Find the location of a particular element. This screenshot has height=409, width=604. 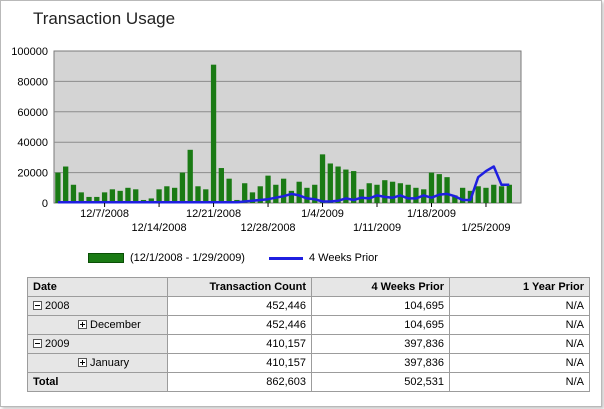

x-tick-label: 1/25/2009 is located at coordinates (486, 228).